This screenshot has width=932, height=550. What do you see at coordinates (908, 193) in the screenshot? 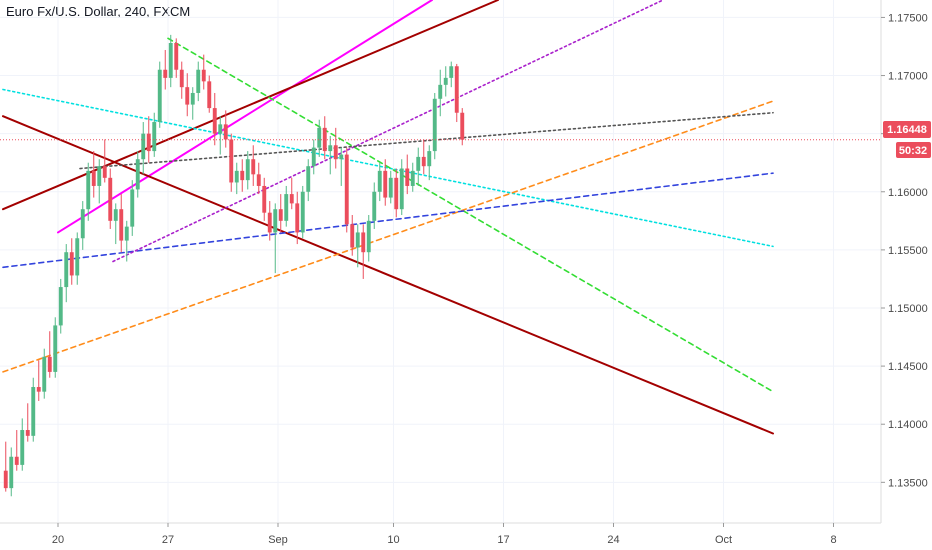
I see `y-tick-label: 1.16000` at bounding box center [908, 193].